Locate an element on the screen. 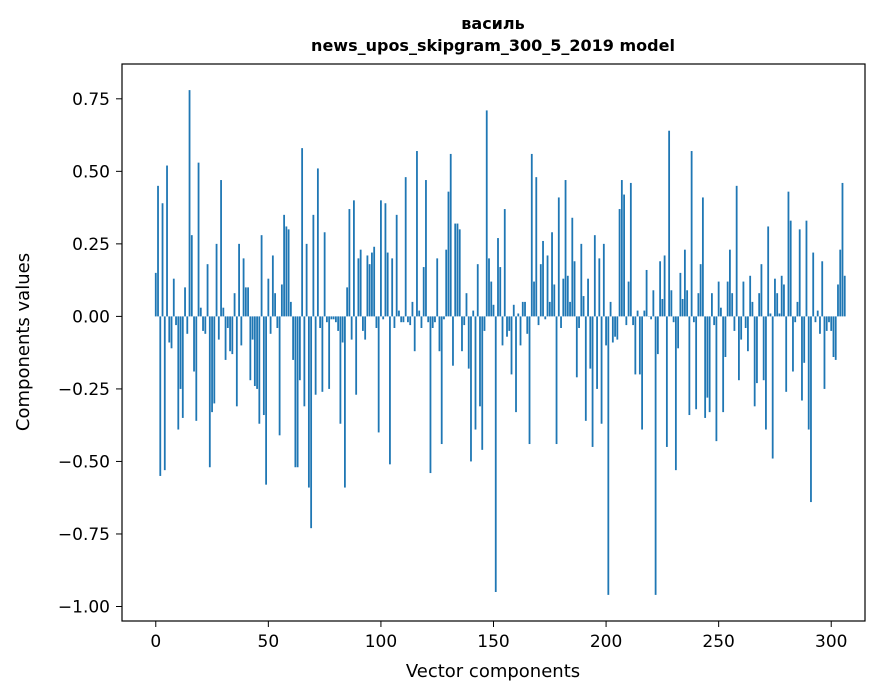 The width and height of the screenshot is (880, 696). x-tick-label: 150 is located at coordinates (493, 642).